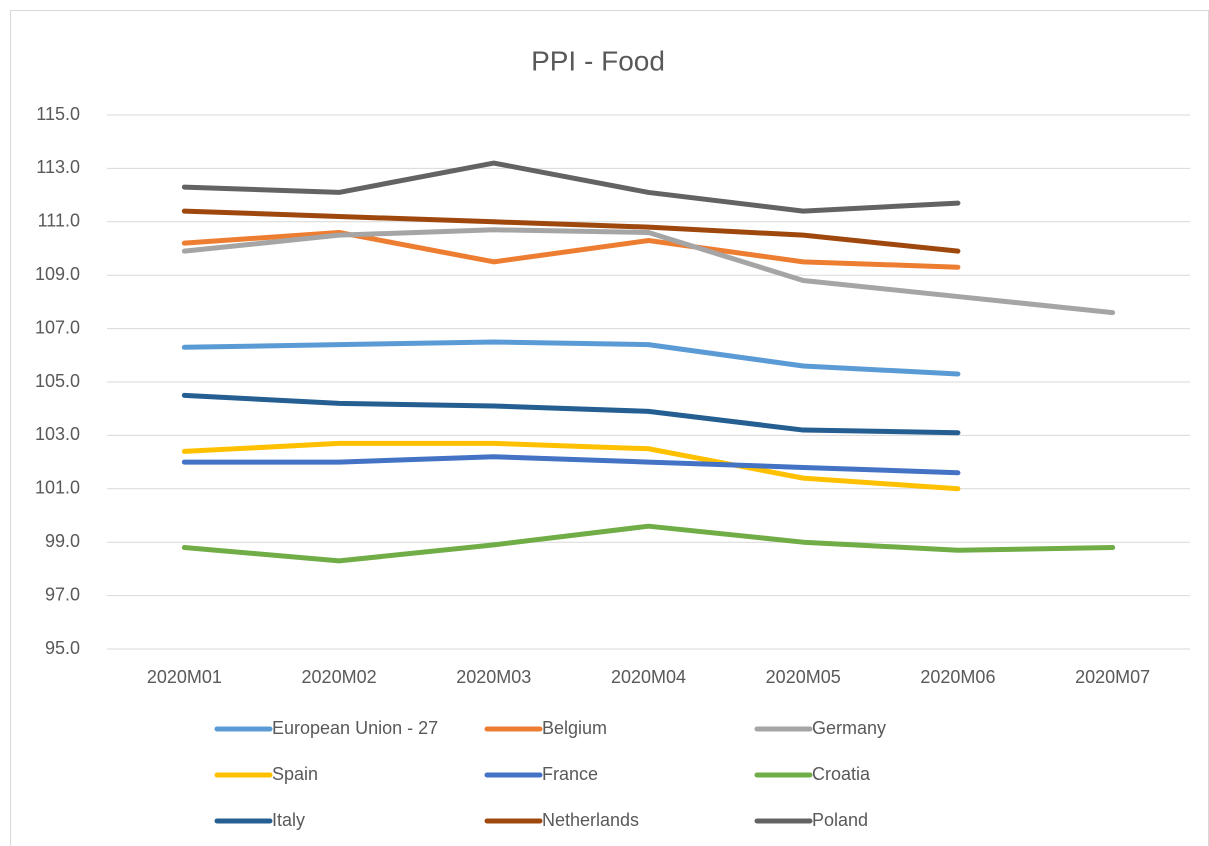 The image size is (1209, 846). What do you see at coordinates (57, 434) in the screenshot?
I see `y-tick-label: 103.0` at bounding box center [57, 434].